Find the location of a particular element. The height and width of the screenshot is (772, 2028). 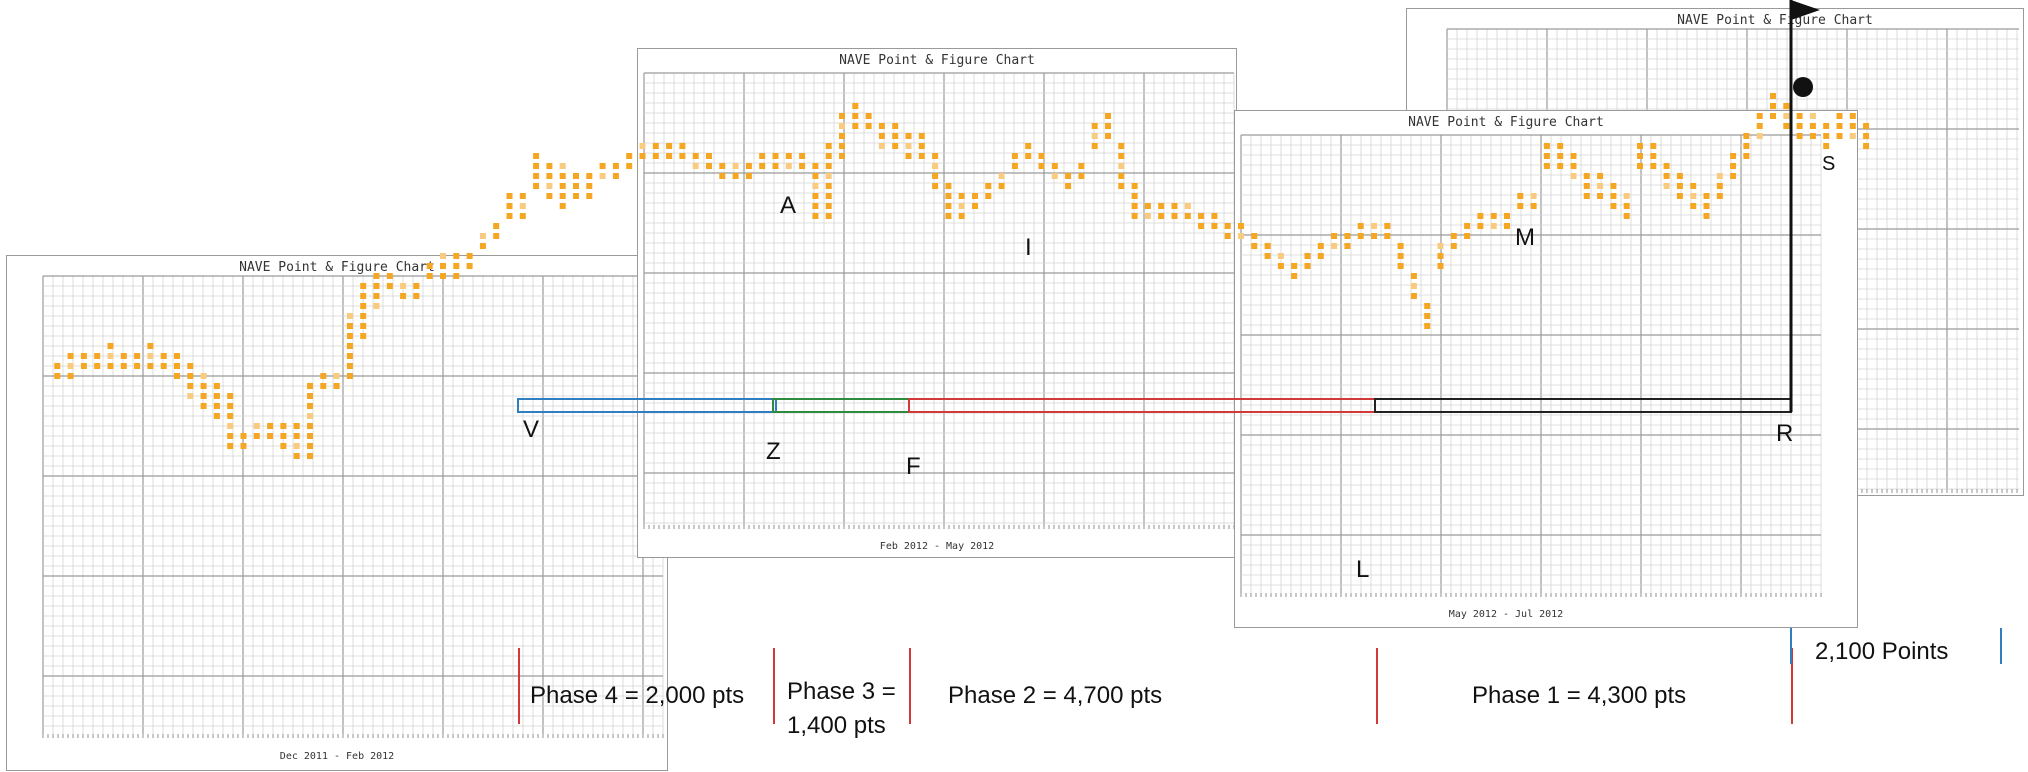

wave-label-v: V is located at coordinates (531, 429).